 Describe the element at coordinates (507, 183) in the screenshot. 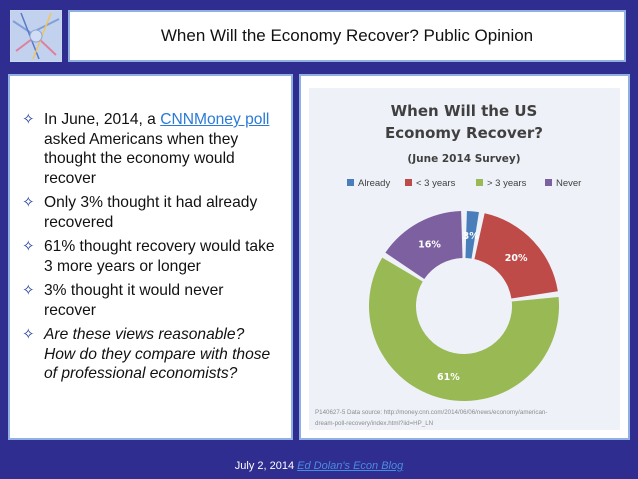

I see `legend-label: > 3 years` at that location.